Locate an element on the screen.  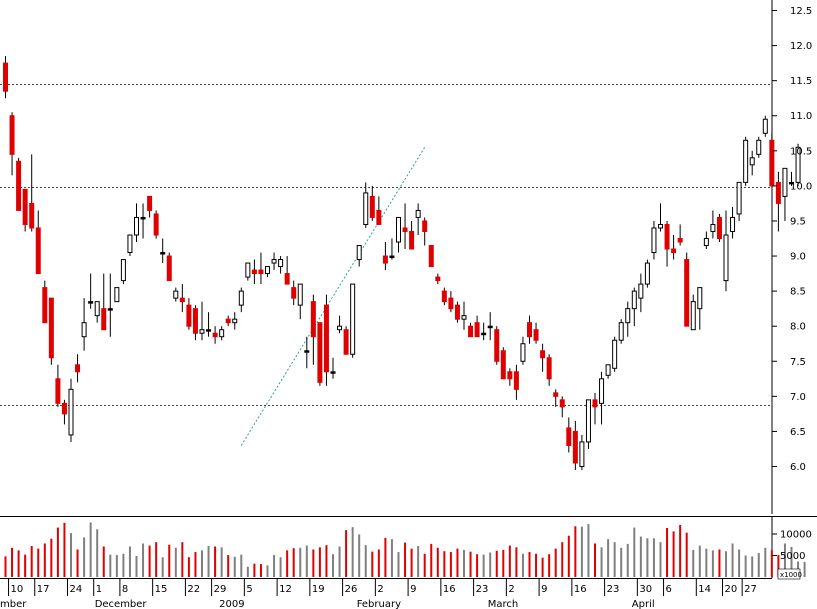
date-tick-label: 16 is located at coordinates (449, 589).